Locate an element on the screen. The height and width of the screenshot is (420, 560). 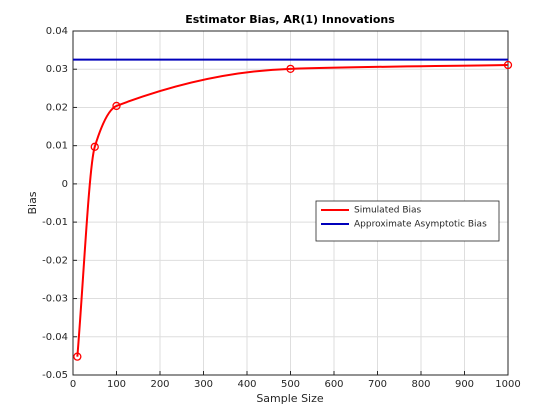
legend-label: Simulated Bias is located at coordinates (388, 211).